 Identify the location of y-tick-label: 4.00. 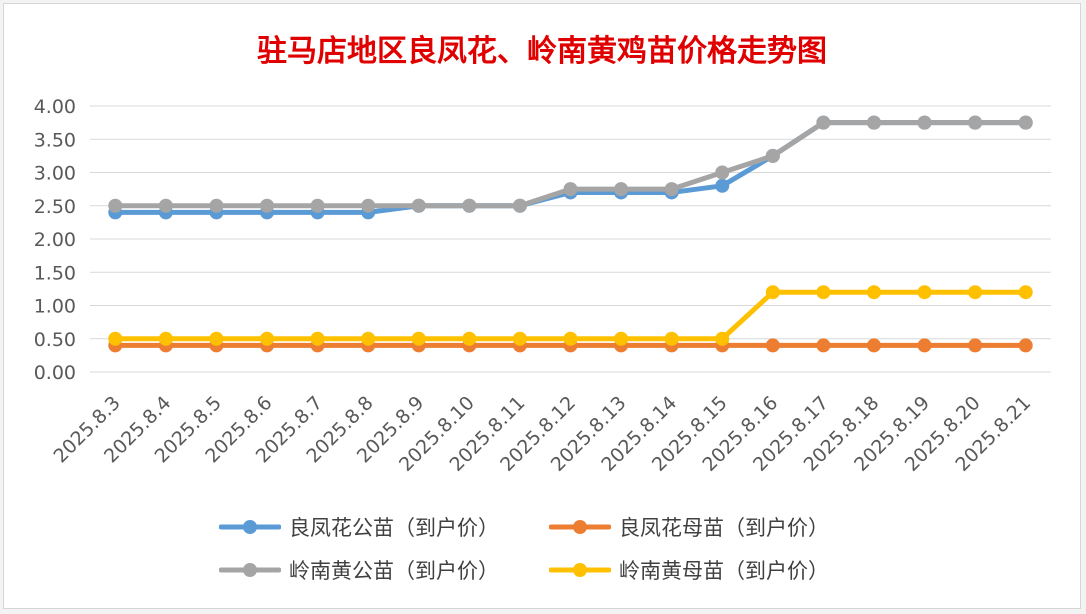
(55, 107).